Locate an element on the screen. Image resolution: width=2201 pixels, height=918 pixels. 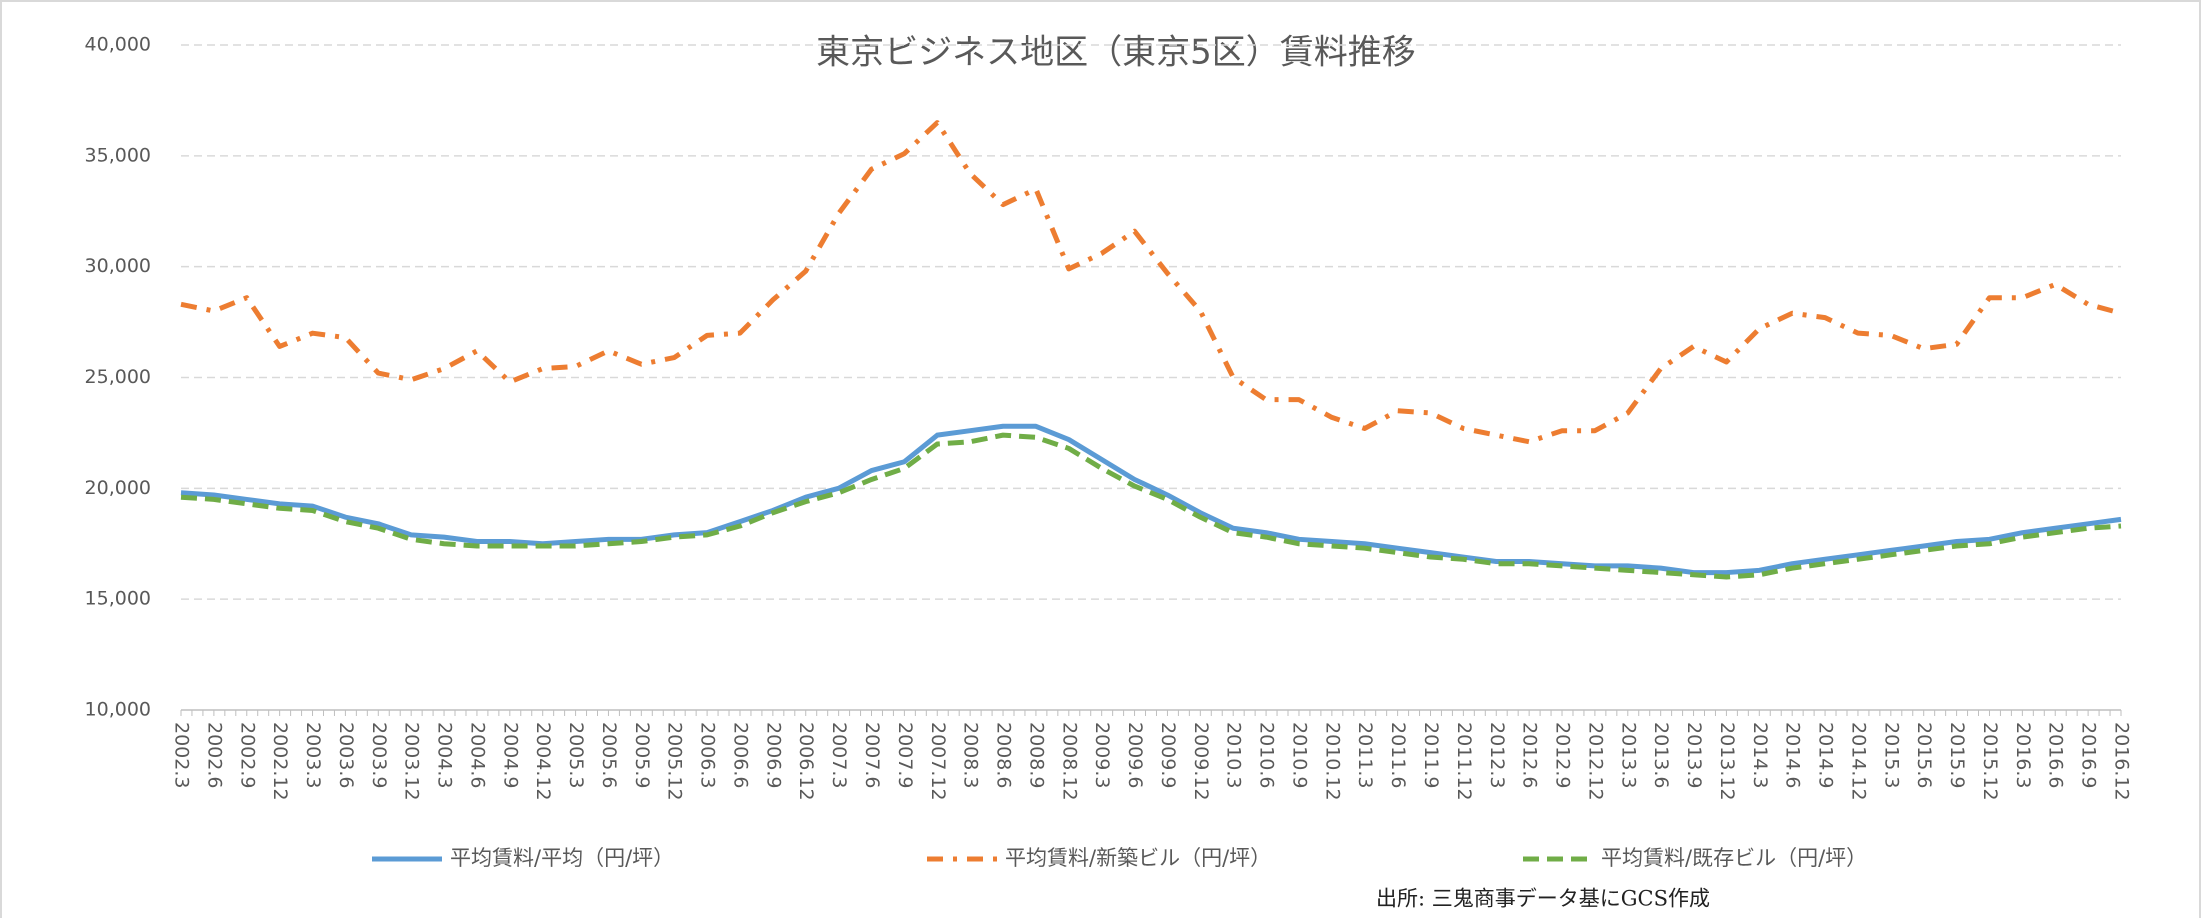
x-tick-label: 2007.12 is located at coordinates (938, 761).